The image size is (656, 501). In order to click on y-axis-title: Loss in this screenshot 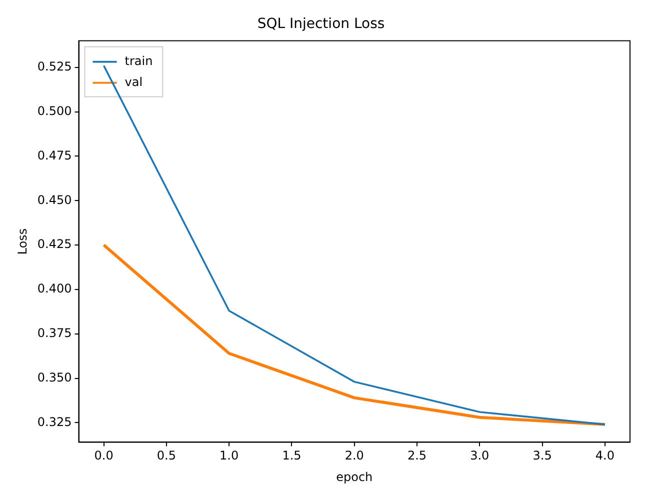, I will do `click(22, 241)`.